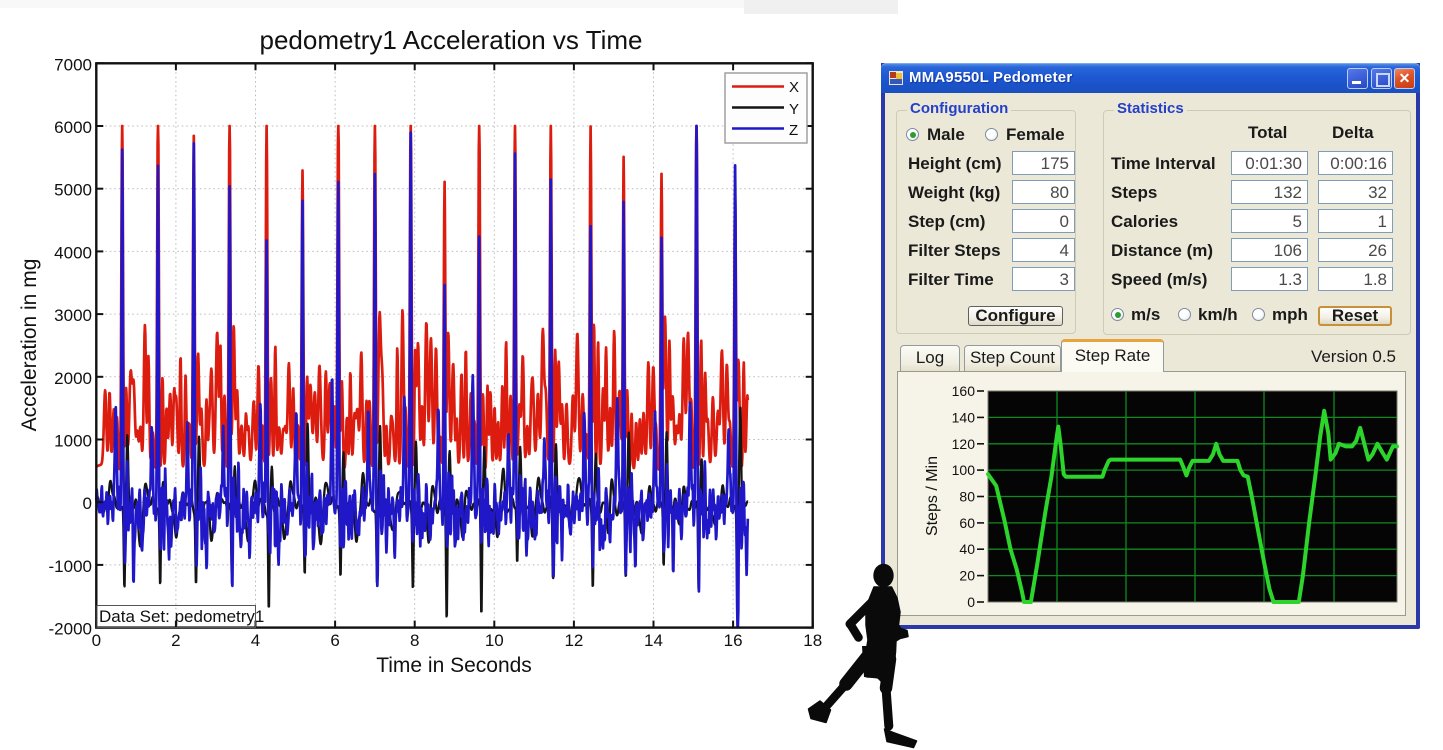 This screenshot has width=1443, height=750. What do you see at coordinates (794, 87) in the screenshot?
I see `svg-text: X` at bounding box center [794, 87].